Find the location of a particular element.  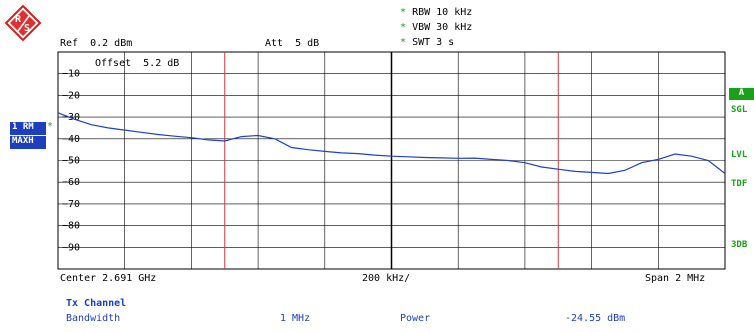

y-tick-label: −30 is located at coordinates (71, 117).